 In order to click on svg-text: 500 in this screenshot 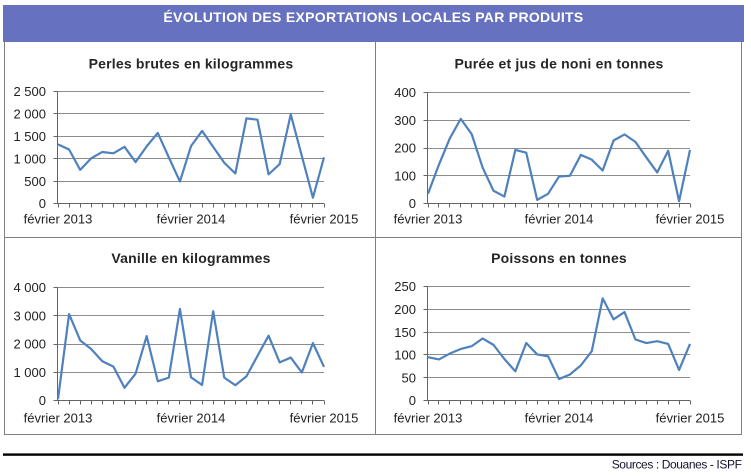, I will do `click(35, 181)`.